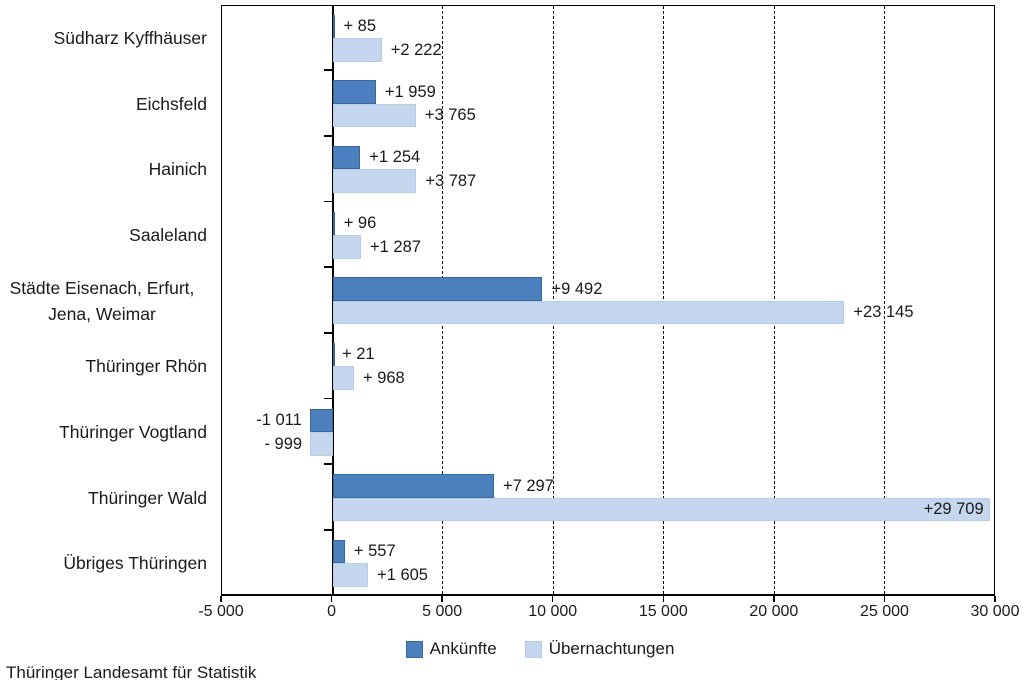 This screenshot has height=680, width=1032. I want to click on x-axis-tick-label: 0, so click(332, 611).